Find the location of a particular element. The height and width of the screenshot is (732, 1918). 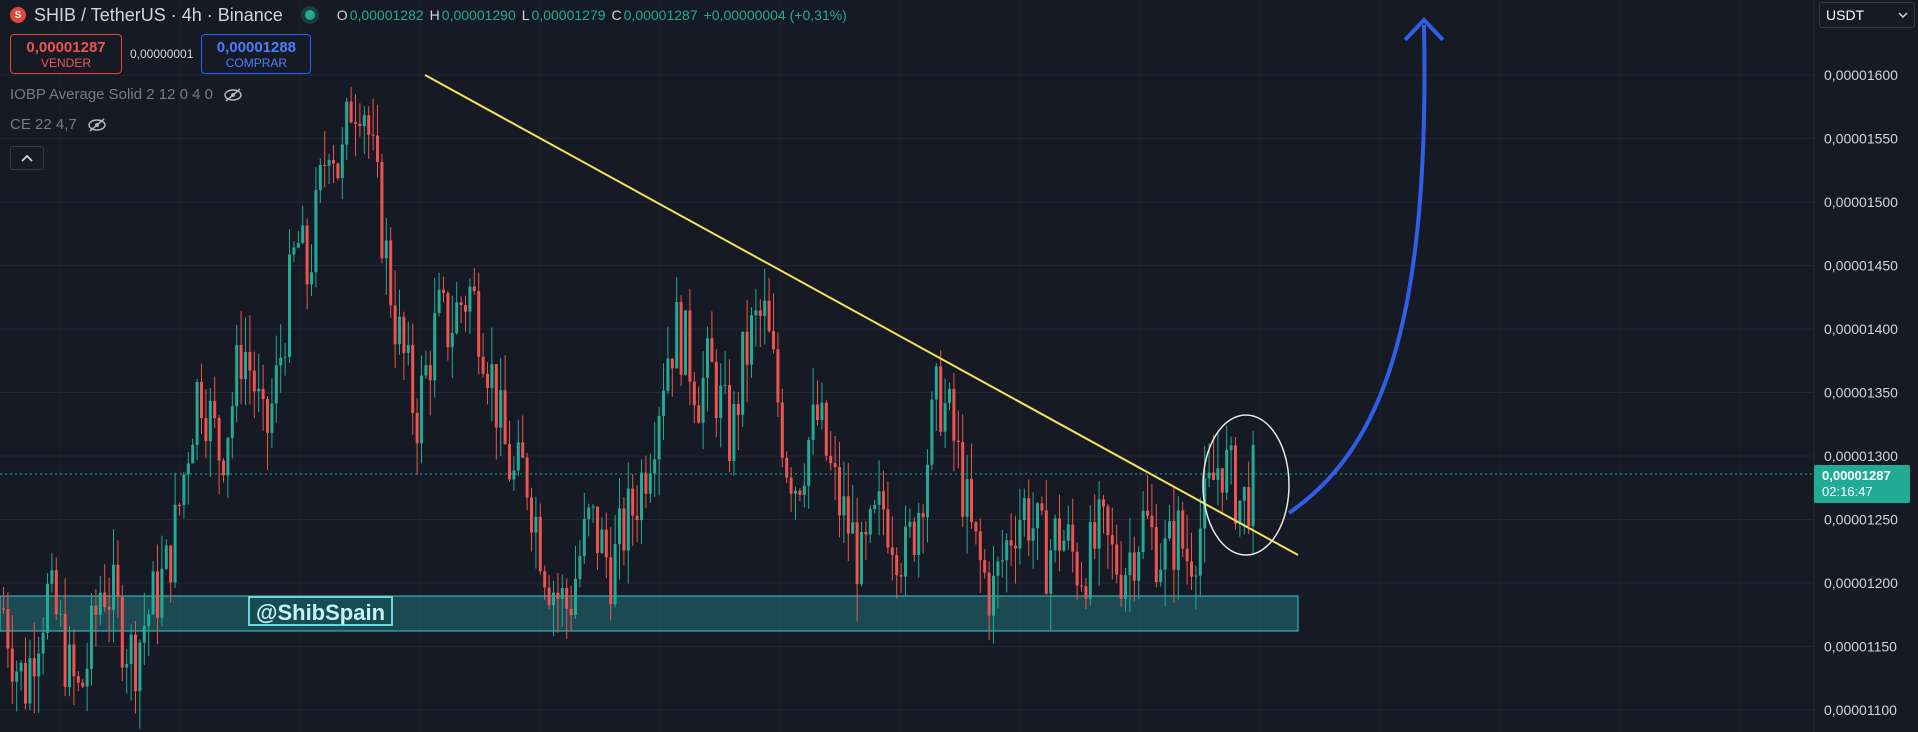

symbol-title: SHIB / TetherUS · 4h · Binance is located at coordinates (158, 14).